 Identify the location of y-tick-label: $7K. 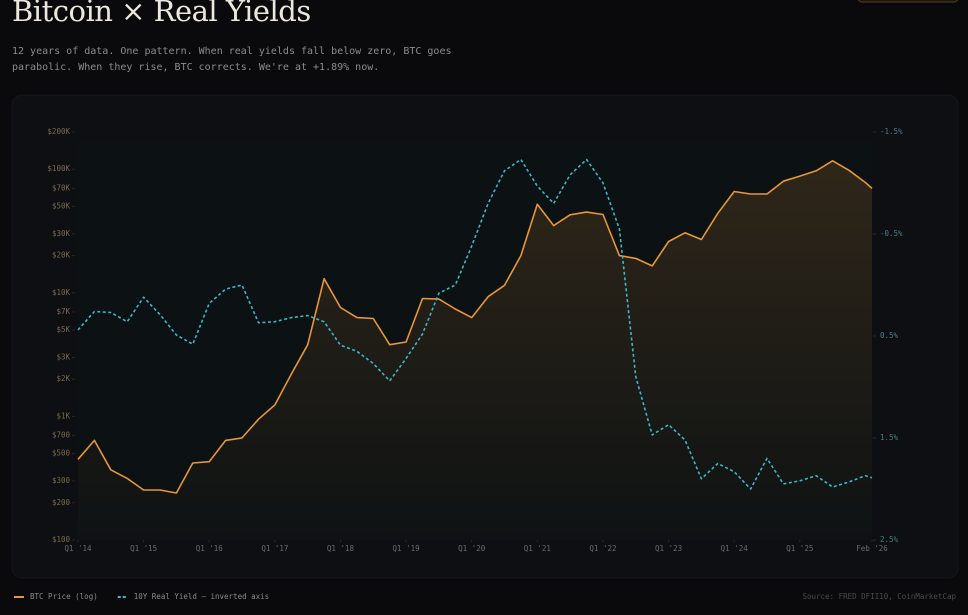
(63, 311).